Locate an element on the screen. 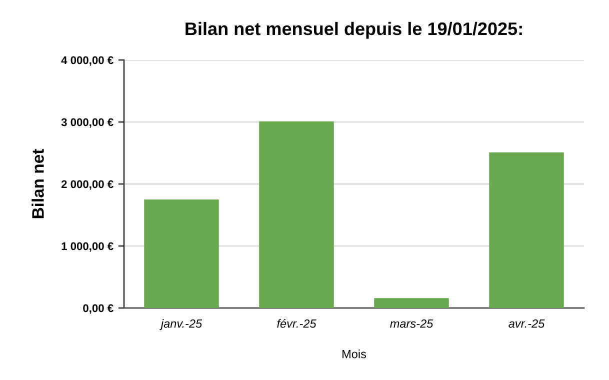 Image resolution: width=609 pixels, height=380 pixels. y-tick-label: 4 000,00 € is located at coordinates (87, 61).